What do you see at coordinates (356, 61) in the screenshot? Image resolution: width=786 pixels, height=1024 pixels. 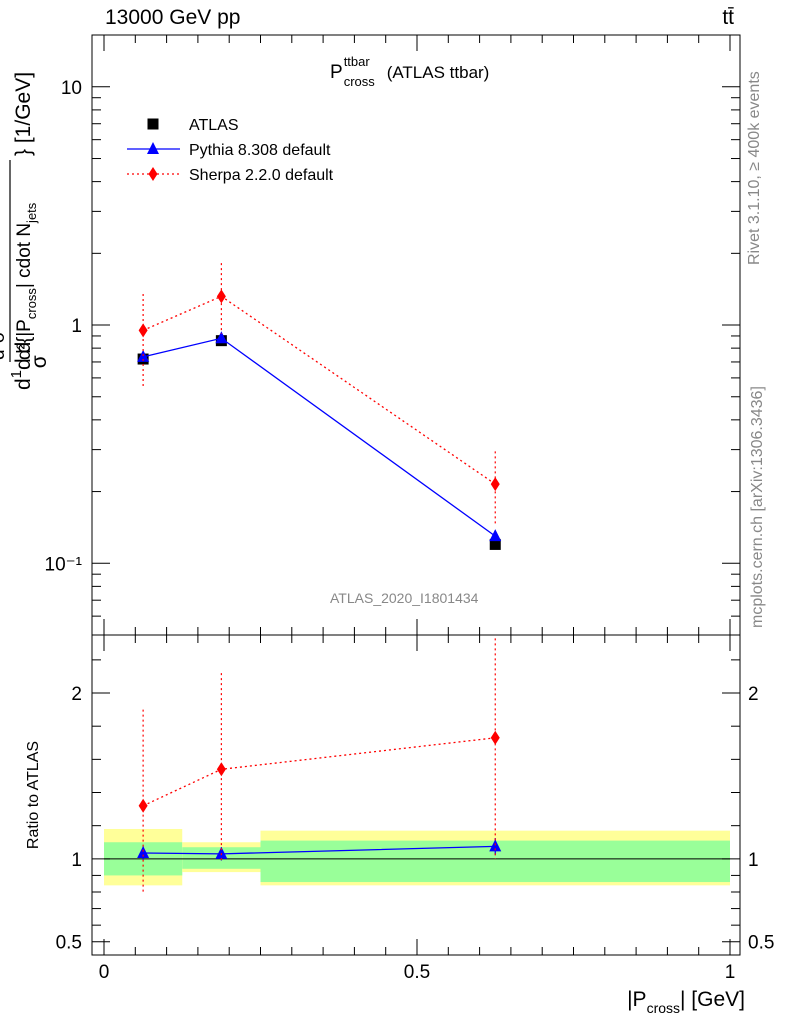 I see `plot-title-sup: ttbar` at bounding box center [356, 61].